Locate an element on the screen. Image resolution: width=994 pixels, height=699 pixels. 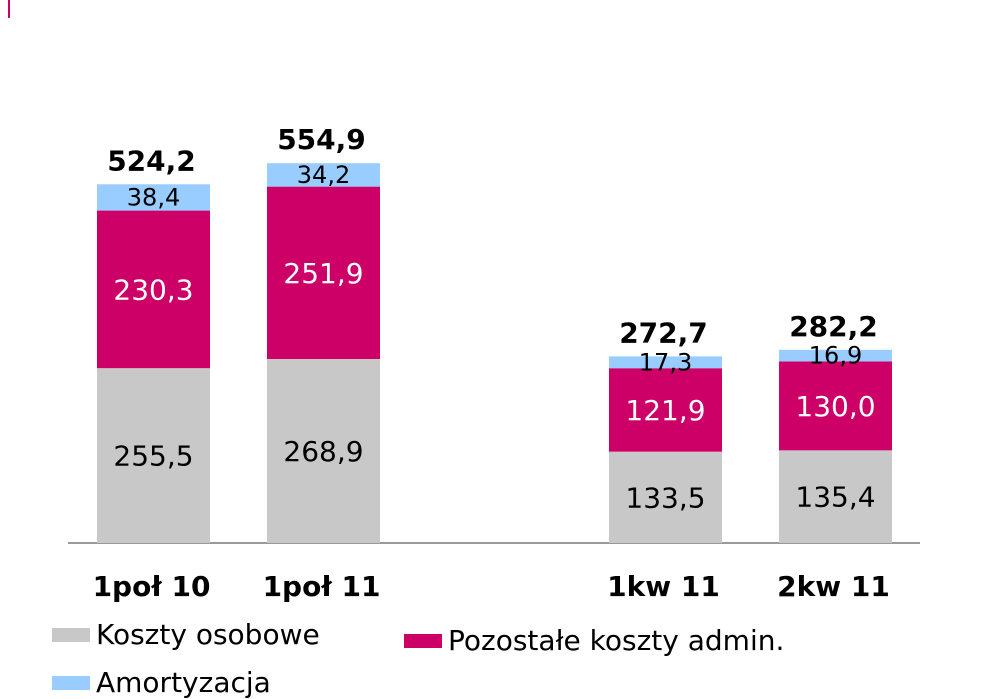
bar-total-label: 524,2 is located at coordinates (151, 160).